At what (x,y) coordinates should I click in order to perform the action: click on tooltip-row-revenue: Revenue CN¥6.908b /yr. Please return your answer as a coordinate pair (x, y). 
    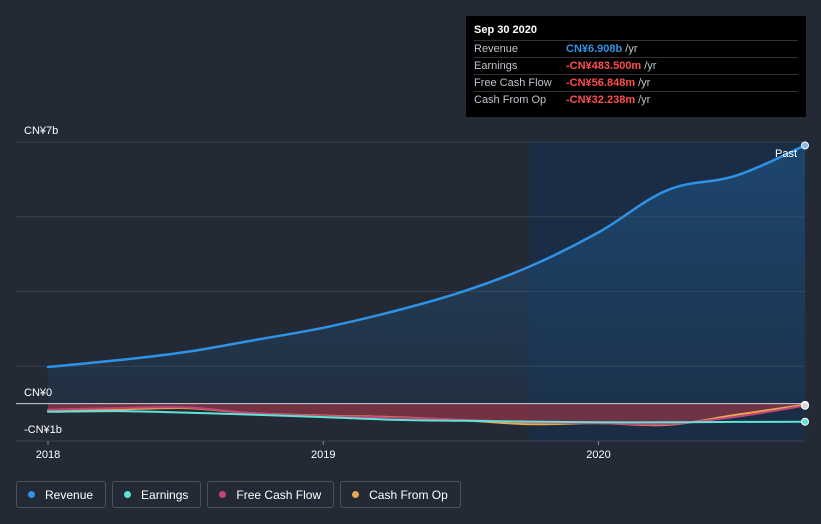
    Looking at the image, I should click on (636, 48).